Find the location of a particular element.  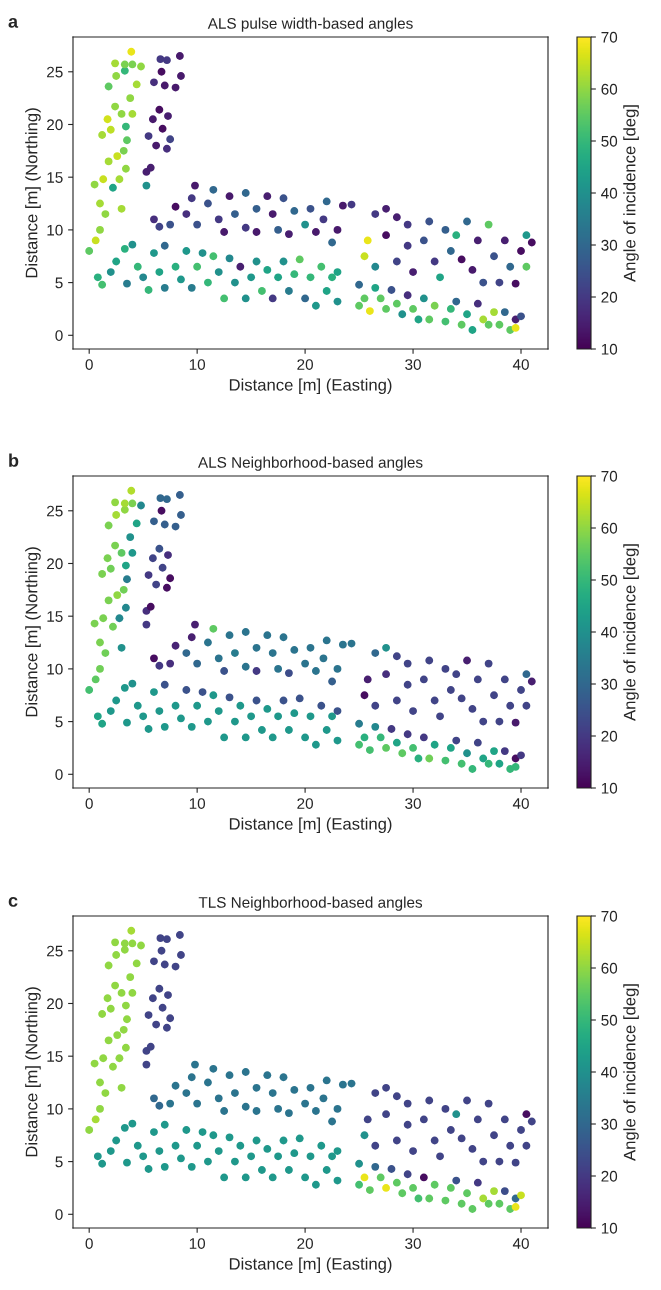

text: c is located at coordinates (13, 901).